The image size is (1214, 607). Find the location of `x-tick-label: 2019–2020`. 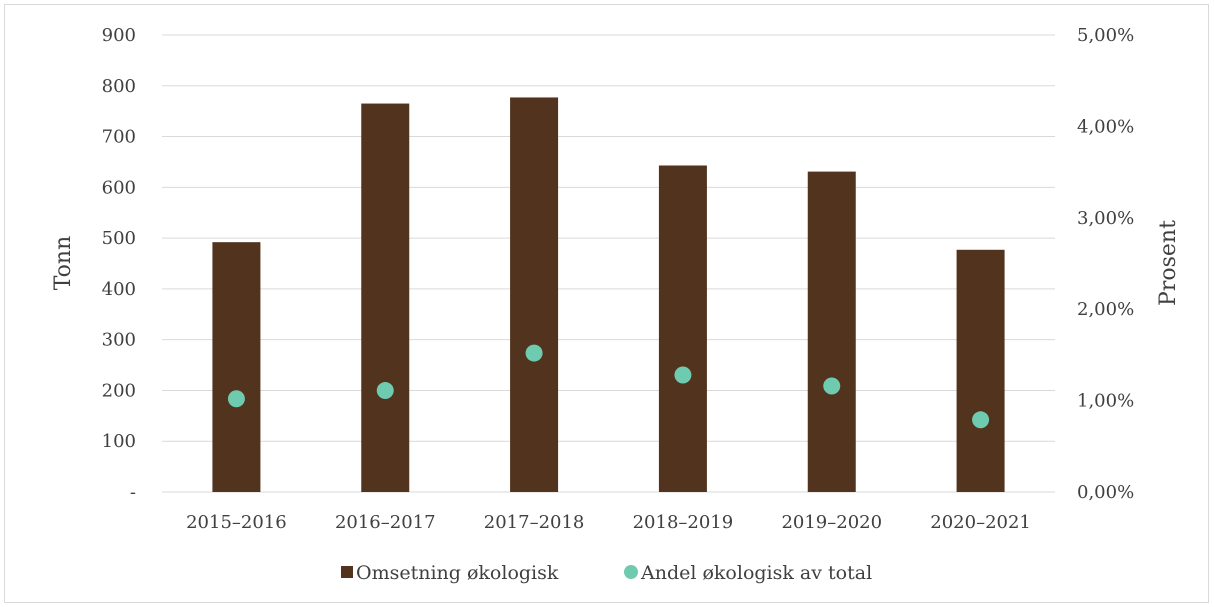

x-tick-label: 2019–2020 is located at coordinates (831, 522).